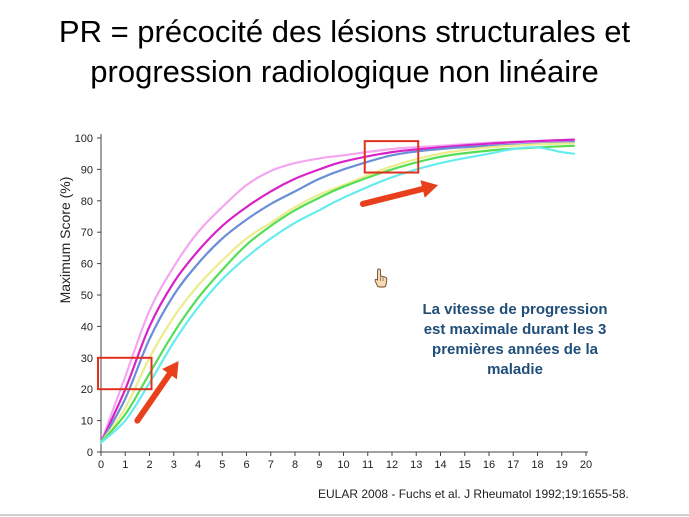  Describe the element at coordinates (343, 465) in the screenshot. I see `x-tick-label: 10` at that location.